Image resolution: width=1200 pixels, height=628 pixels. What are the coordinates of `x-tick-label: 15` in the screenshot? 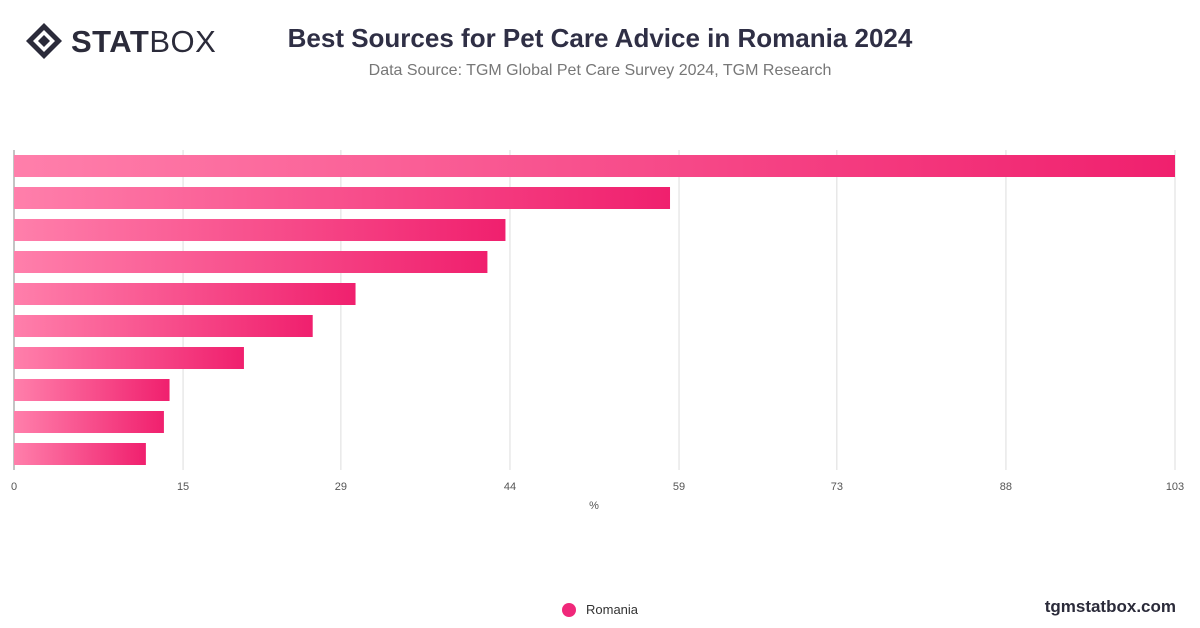 It's located at (183, 487).